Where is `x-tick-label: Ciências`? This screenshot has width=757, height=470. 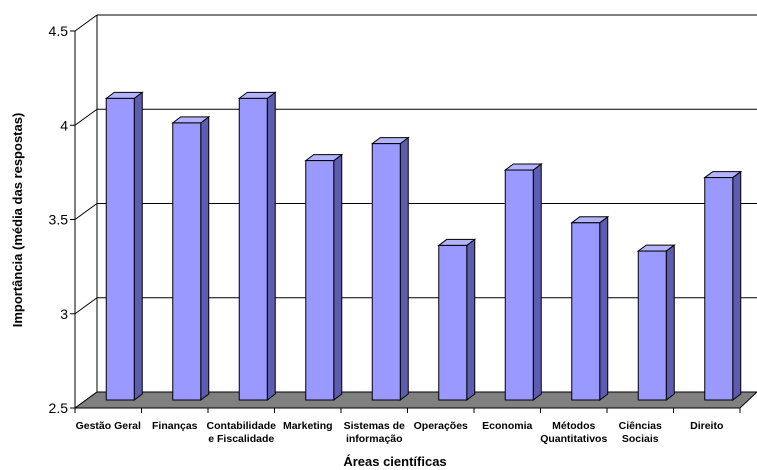
x-tick-label: Ciências is located at coordinates (640, 426).